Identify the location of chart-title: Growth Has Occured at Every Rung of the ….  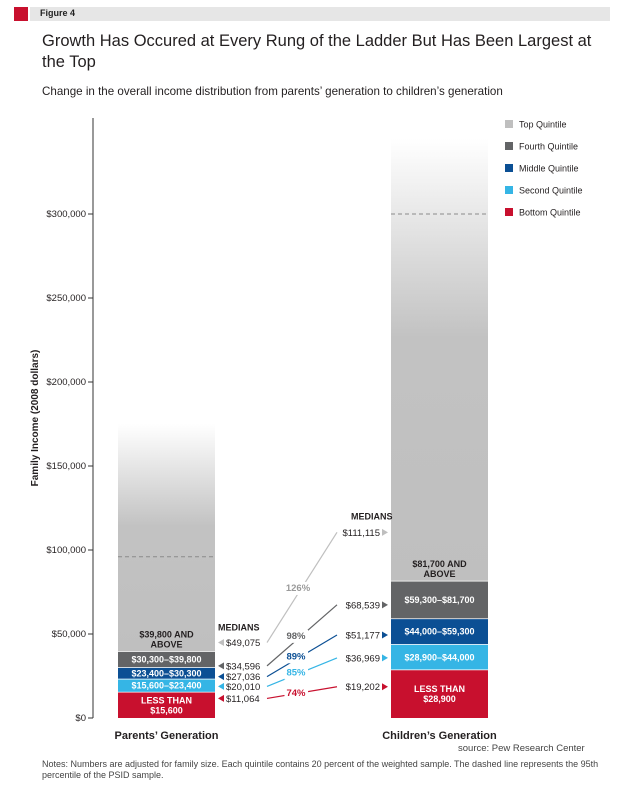
(317, 51).